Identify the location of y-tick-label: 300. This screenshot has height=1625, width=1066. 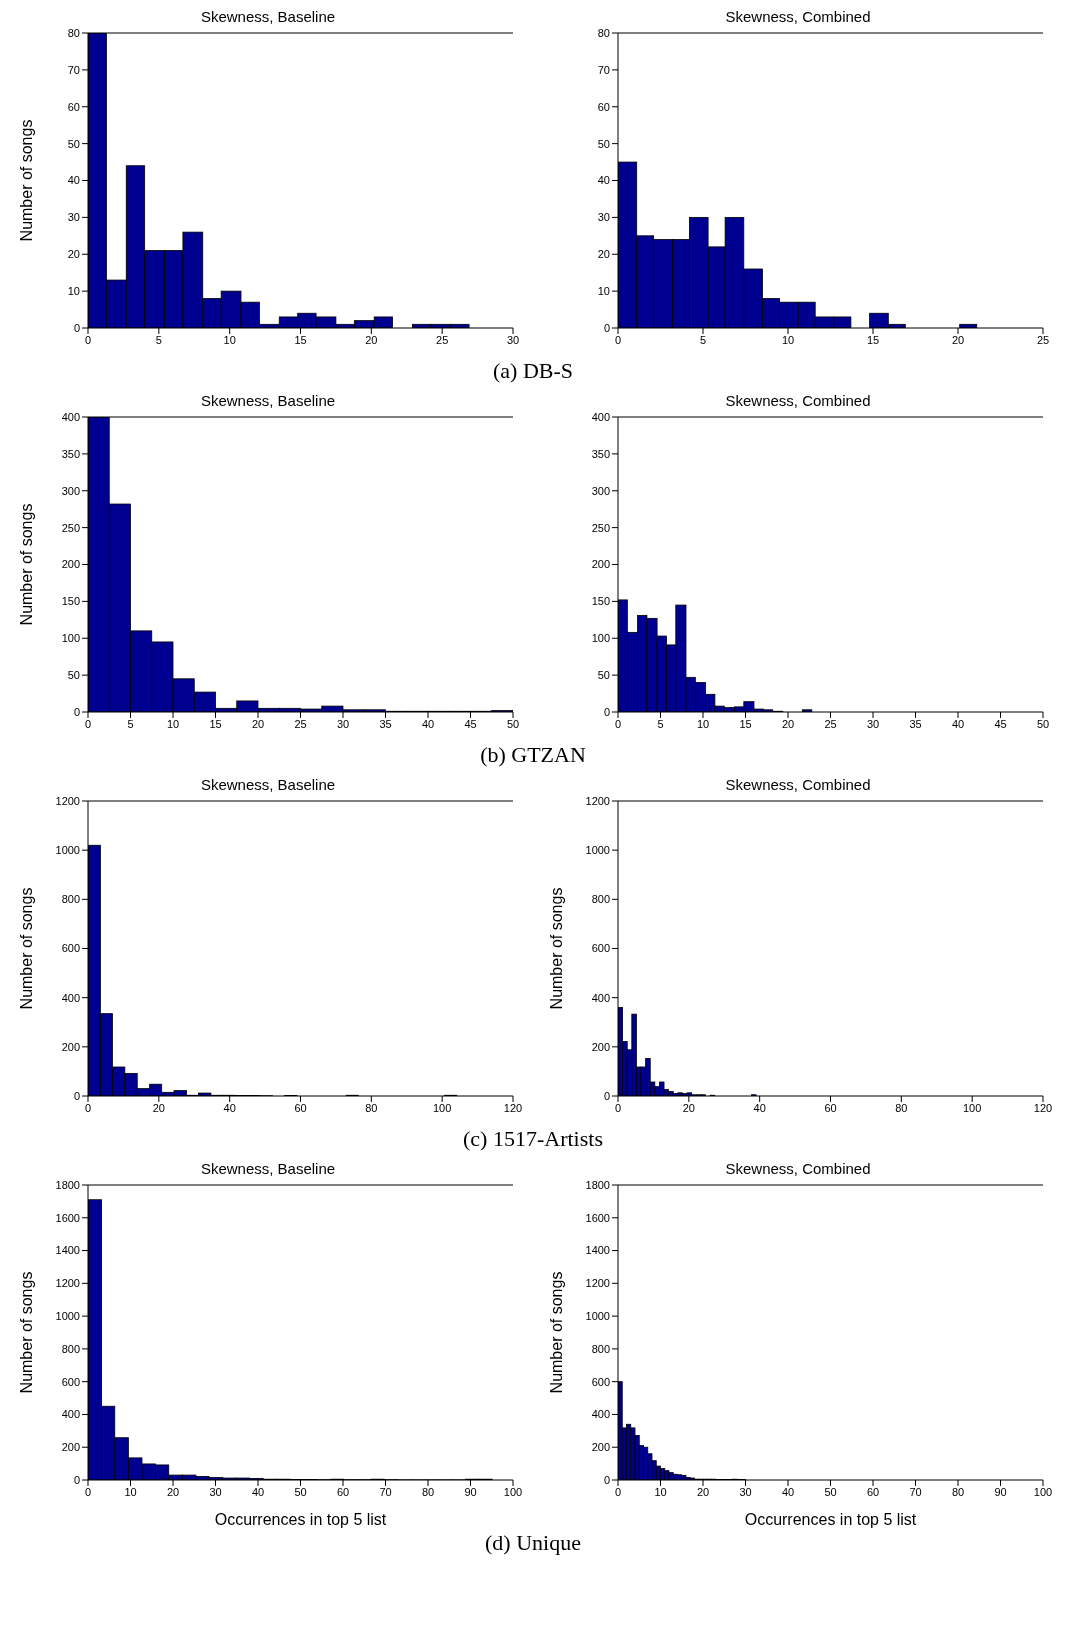
(600, 490).